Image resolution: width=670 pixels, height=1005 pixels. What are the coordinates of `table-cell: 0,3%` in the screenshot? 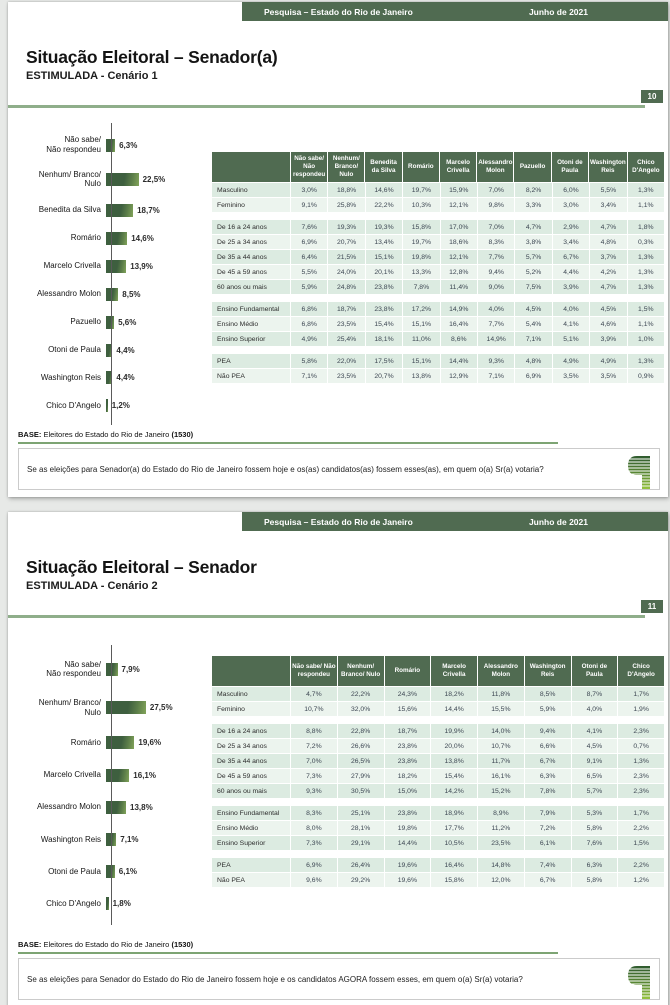 It's located at (645, 242).